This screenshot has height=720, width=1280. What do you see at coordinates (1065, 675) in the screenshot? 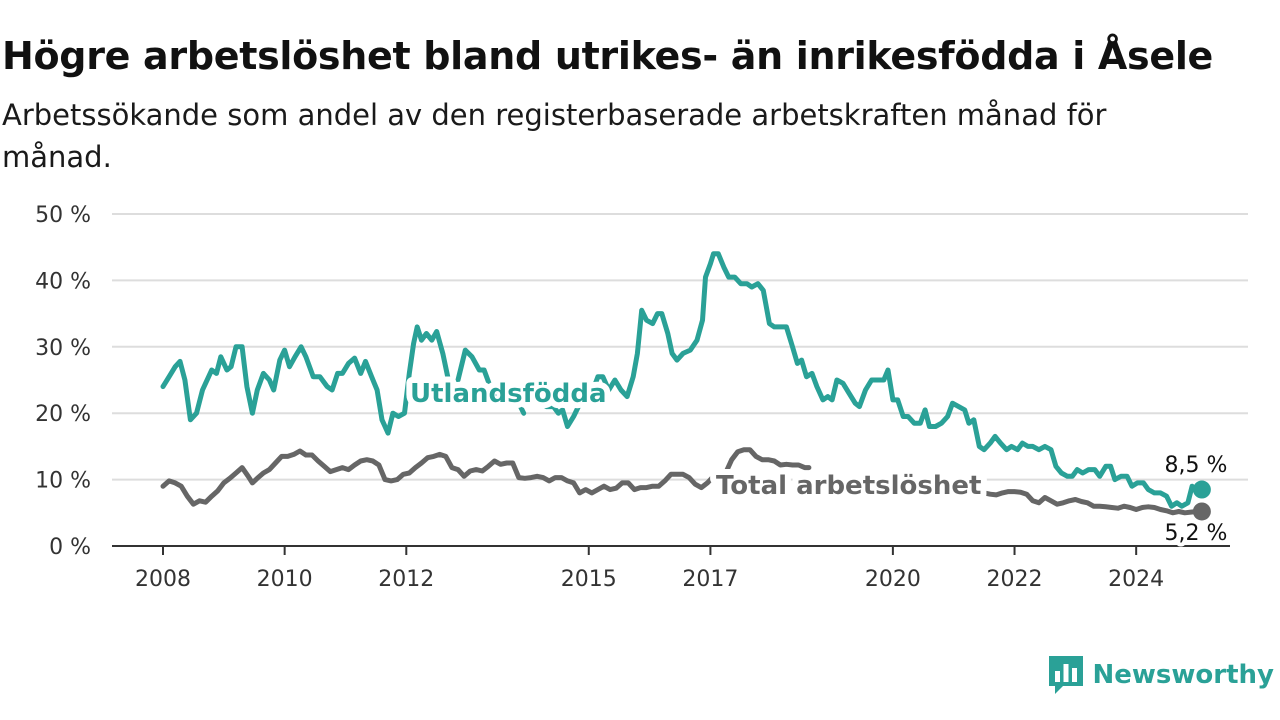
I see `bar-chart-speech-bubble-icon` at bounding box center [1065, 675].